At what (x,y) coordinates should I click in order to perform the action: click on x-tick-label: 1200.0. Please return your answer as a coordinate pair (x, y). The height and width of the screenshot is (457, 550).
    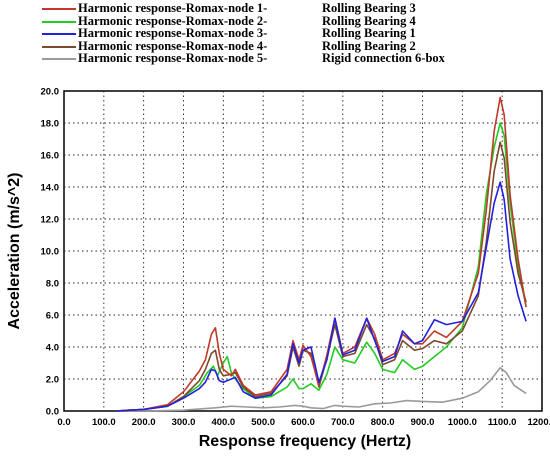
    Looking at the image, I should click on (538, 422).